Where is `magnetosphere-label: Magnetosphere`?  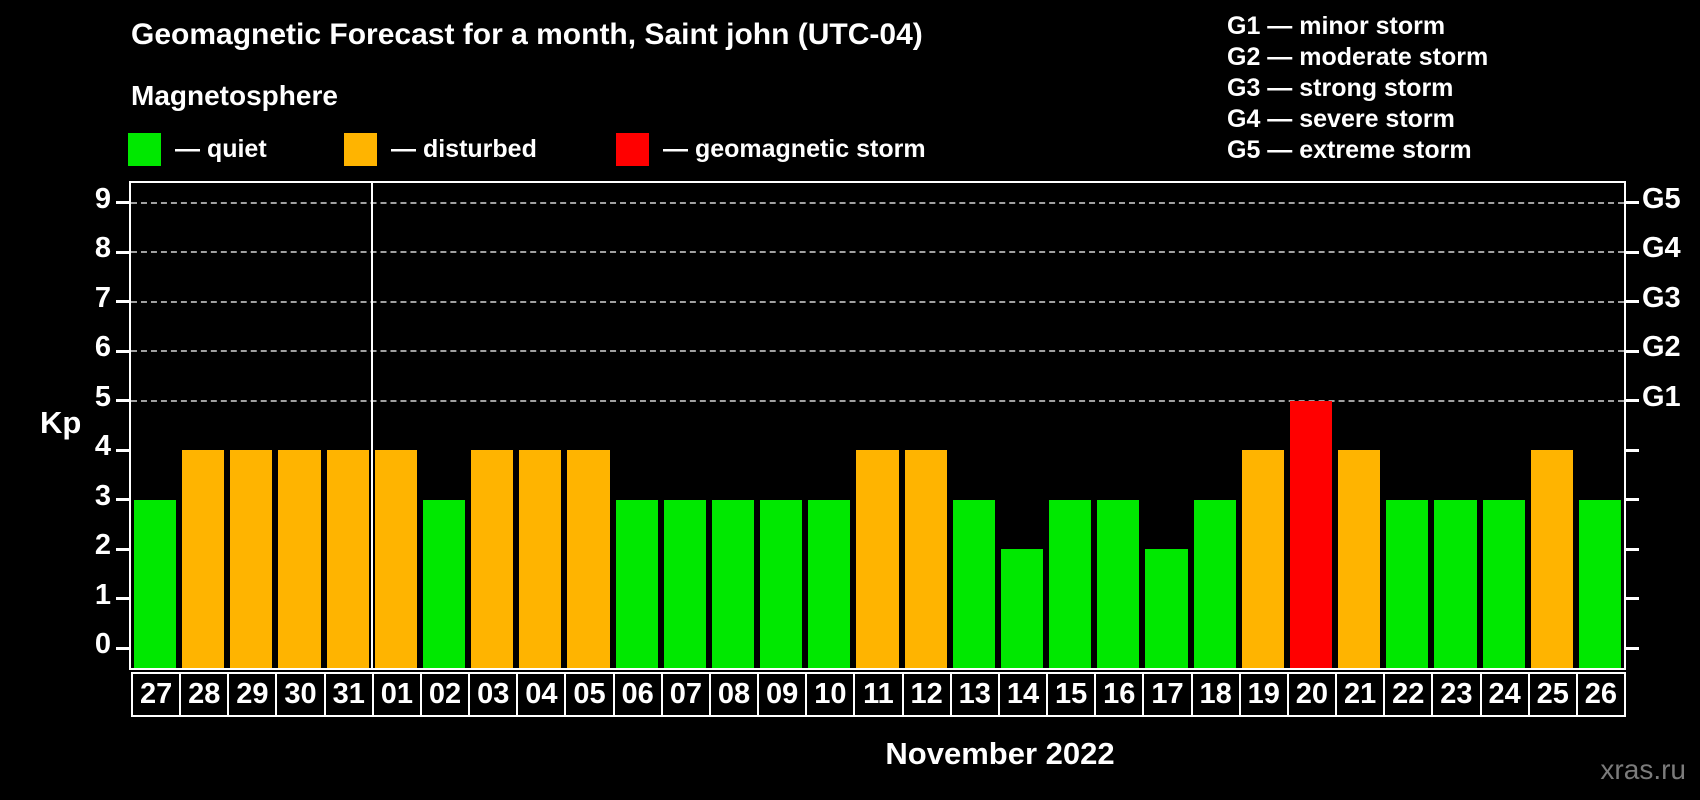 magnetosphere-label: Magnetosphere is located at coordinates (234, 95).